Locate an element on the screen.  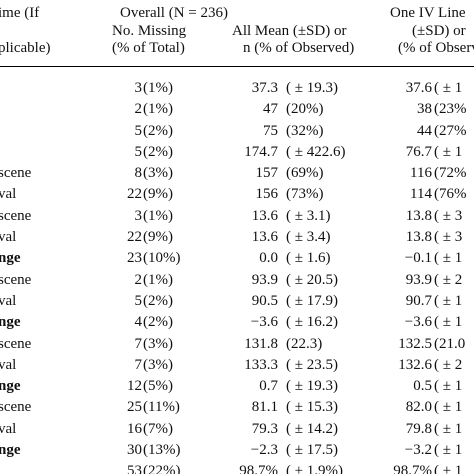
one-iv-value: 132.5 is located at coordinates (415, 343).